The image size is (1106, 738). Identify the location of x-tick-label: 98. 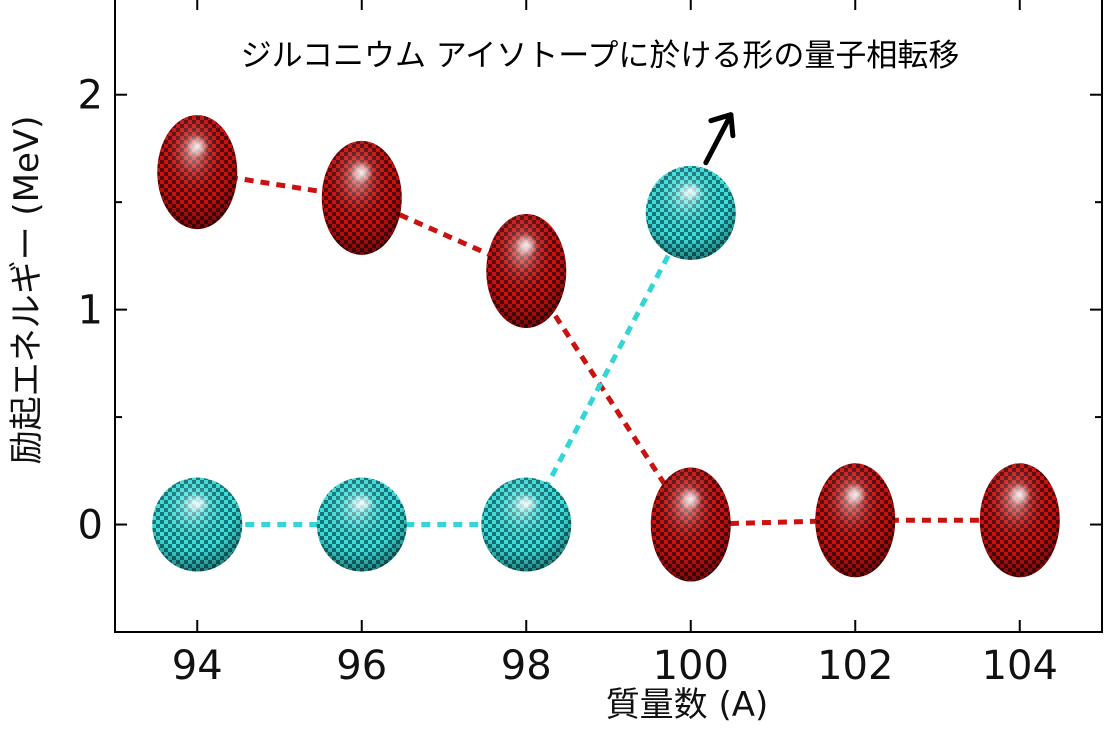
(526, 666).